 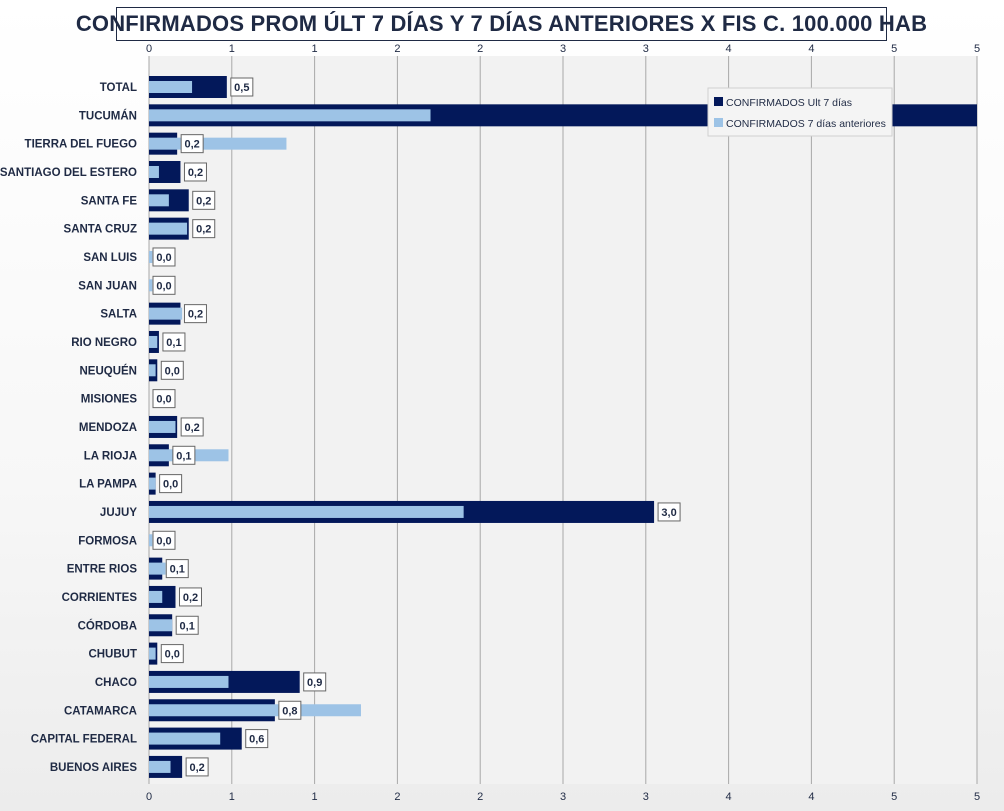 What do you see at coordinates (107, 286) in the screenshot?
I see `category-label: SAN JUAN` at bounding box center [107, 286].